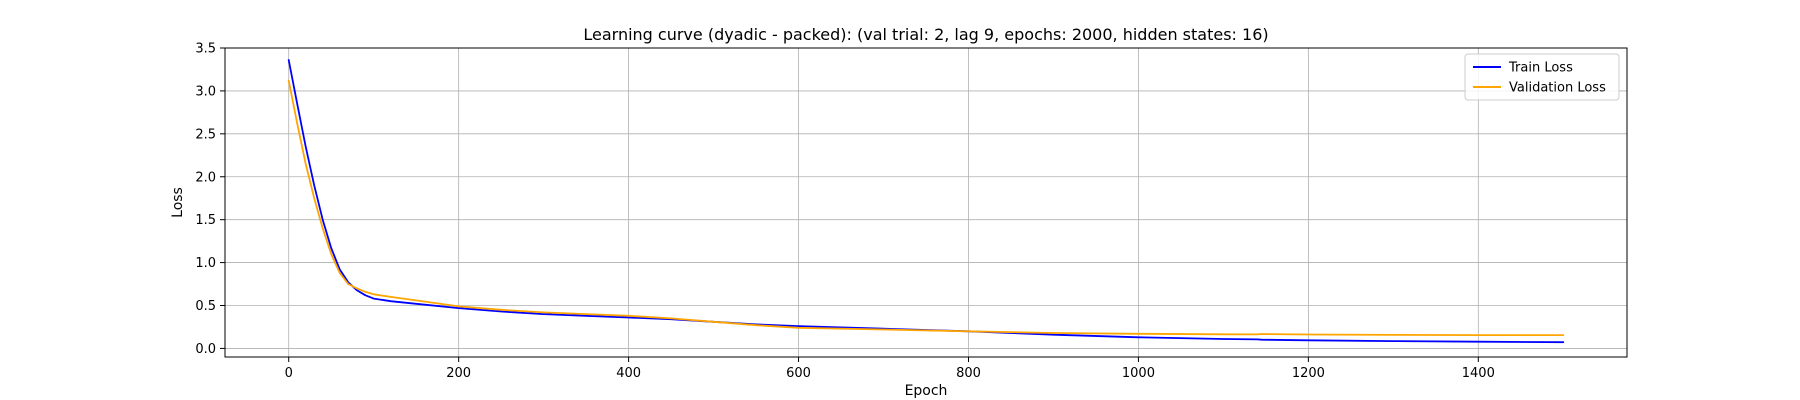 The image size is (1800, 400). Describe the element at coordinates (210, 199) in the screenshot. I see `y-axis-ticks: 0.0 0.5 1.0 1.5 2.0 2.5 3.0 3.5` at that location.